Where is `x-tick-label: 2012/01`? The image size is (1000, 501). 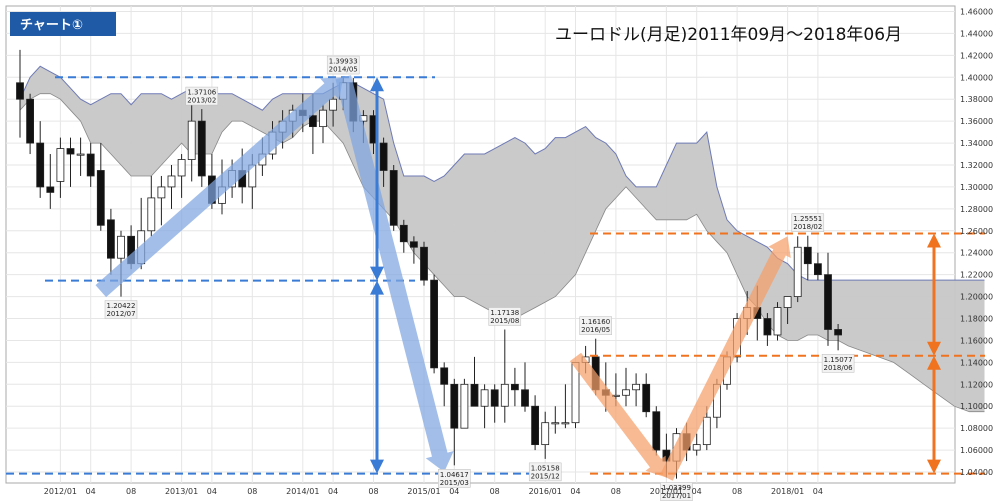 x-tick-label: 2012/01 is located at coordinates (60, 491).